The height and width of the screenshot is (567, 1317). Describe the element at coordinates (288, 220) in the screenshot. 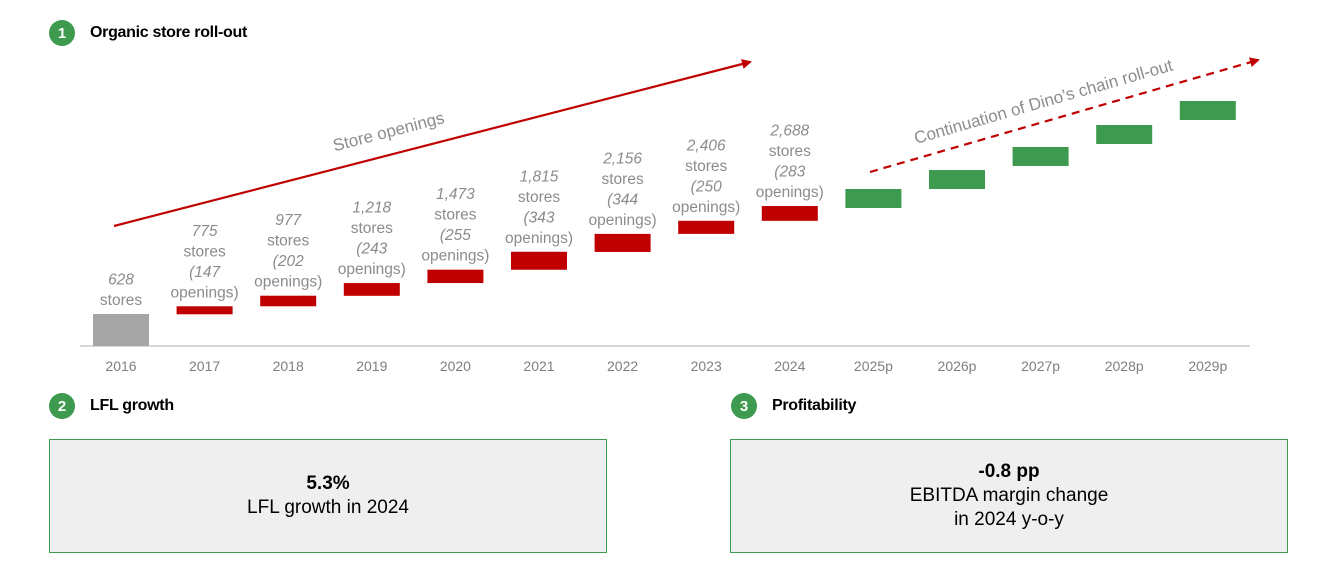

I see `store-count-label: 977` at that location.